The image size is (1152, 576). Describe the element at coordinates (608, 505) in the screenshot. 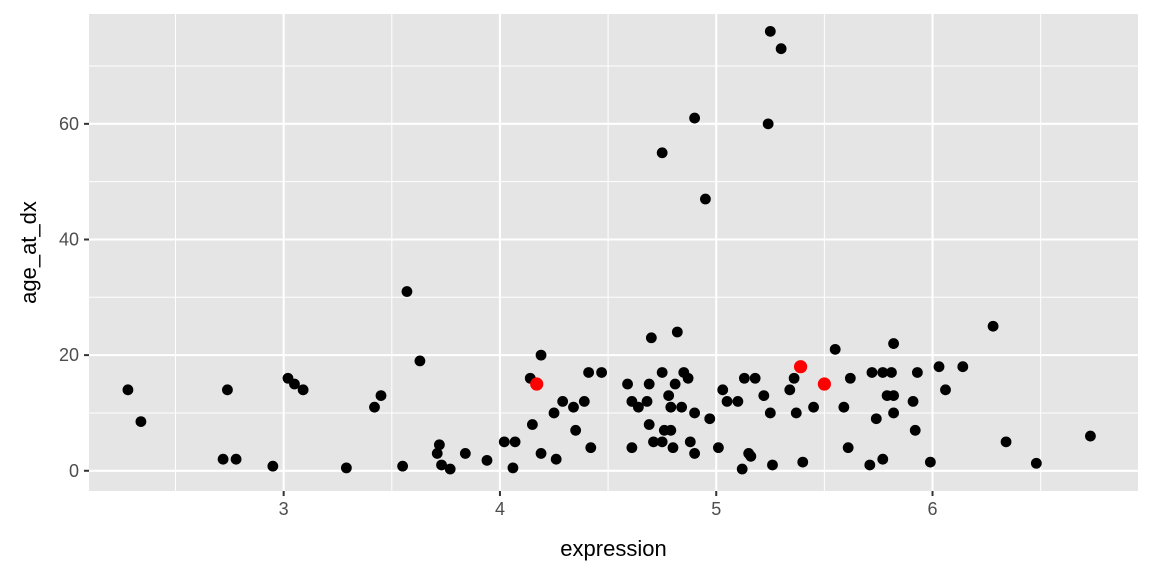

I see `x-axis: 3 4 5 6` at that location.